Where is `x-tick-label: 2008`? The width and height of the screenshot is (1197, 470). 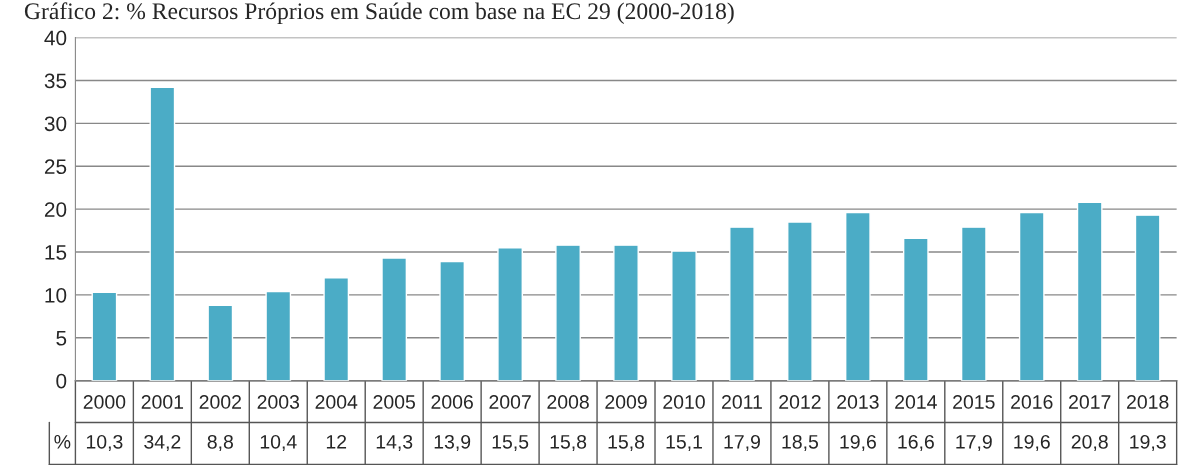
x-tick-label: 2008 is located at coordinates (568, 402).